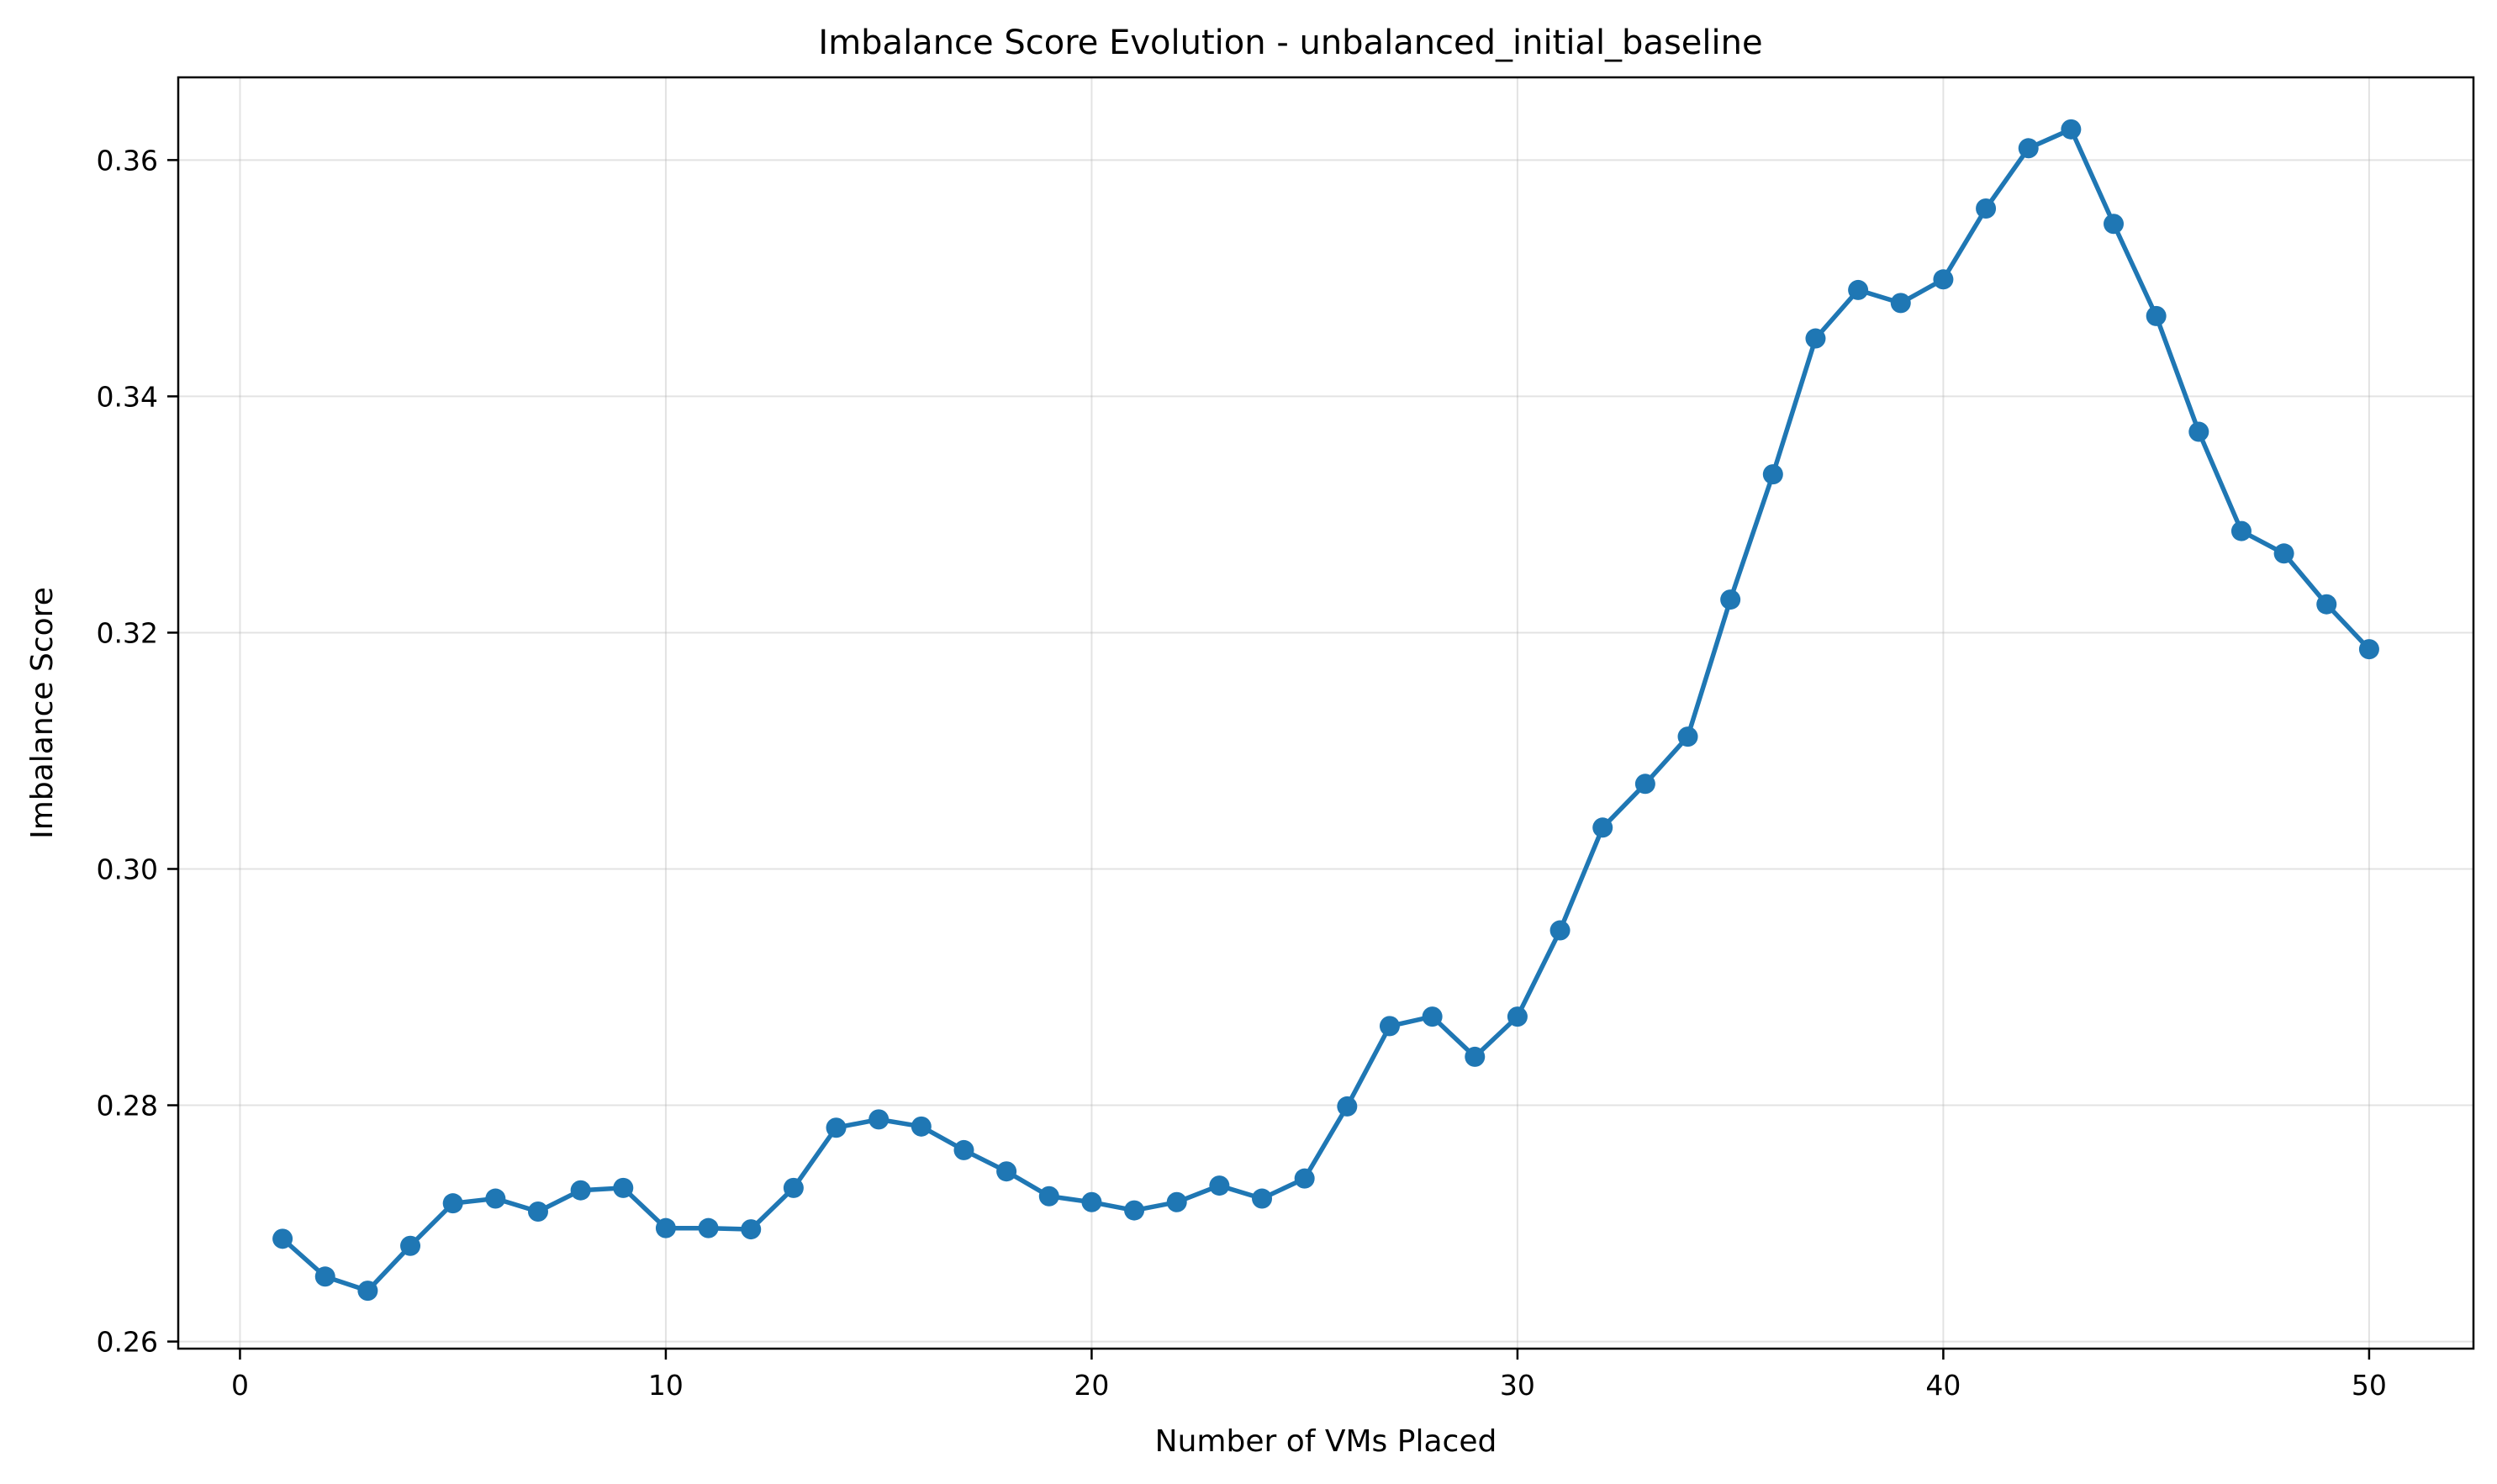 The image size is (2497, 1484). What do you see at coordinates (128, 1342) in the screenshot?
I see `y-tick-label: 0.26` at bounding box center [128, 1342].